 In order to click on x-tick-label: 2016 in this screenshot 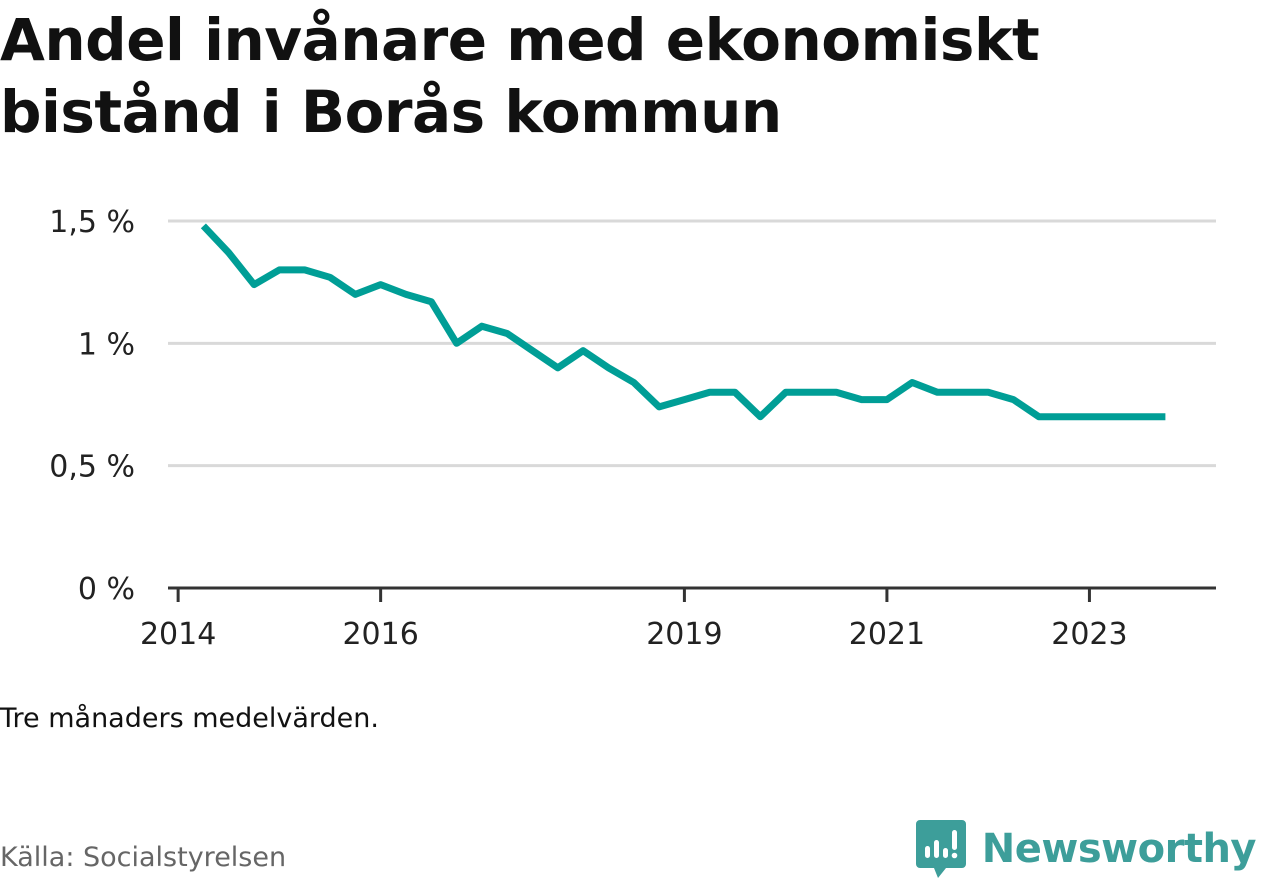, I will do `click(380, 634)`.